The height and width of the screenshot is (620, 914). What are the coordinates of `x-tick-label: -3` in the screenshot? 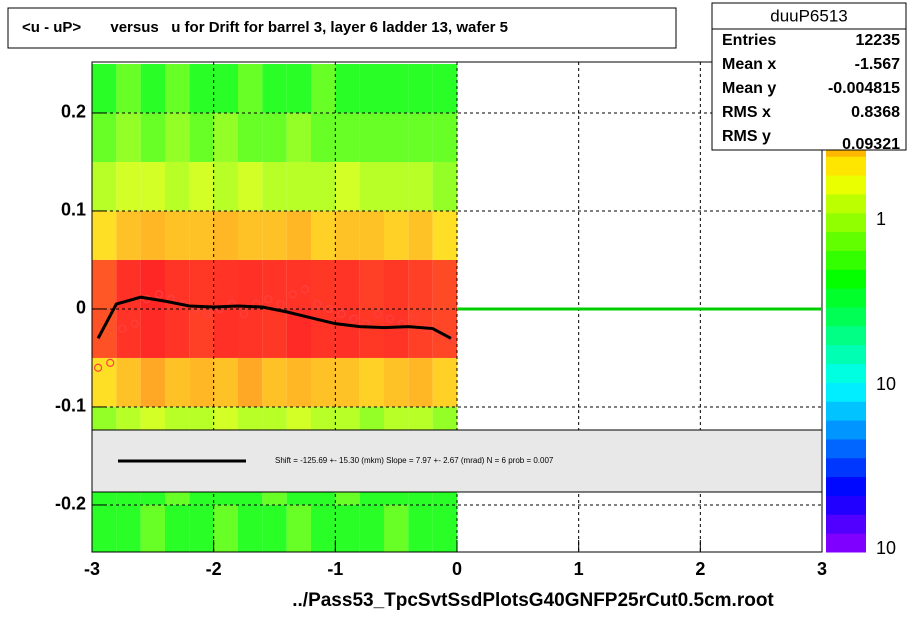 It's located at (92, 569).